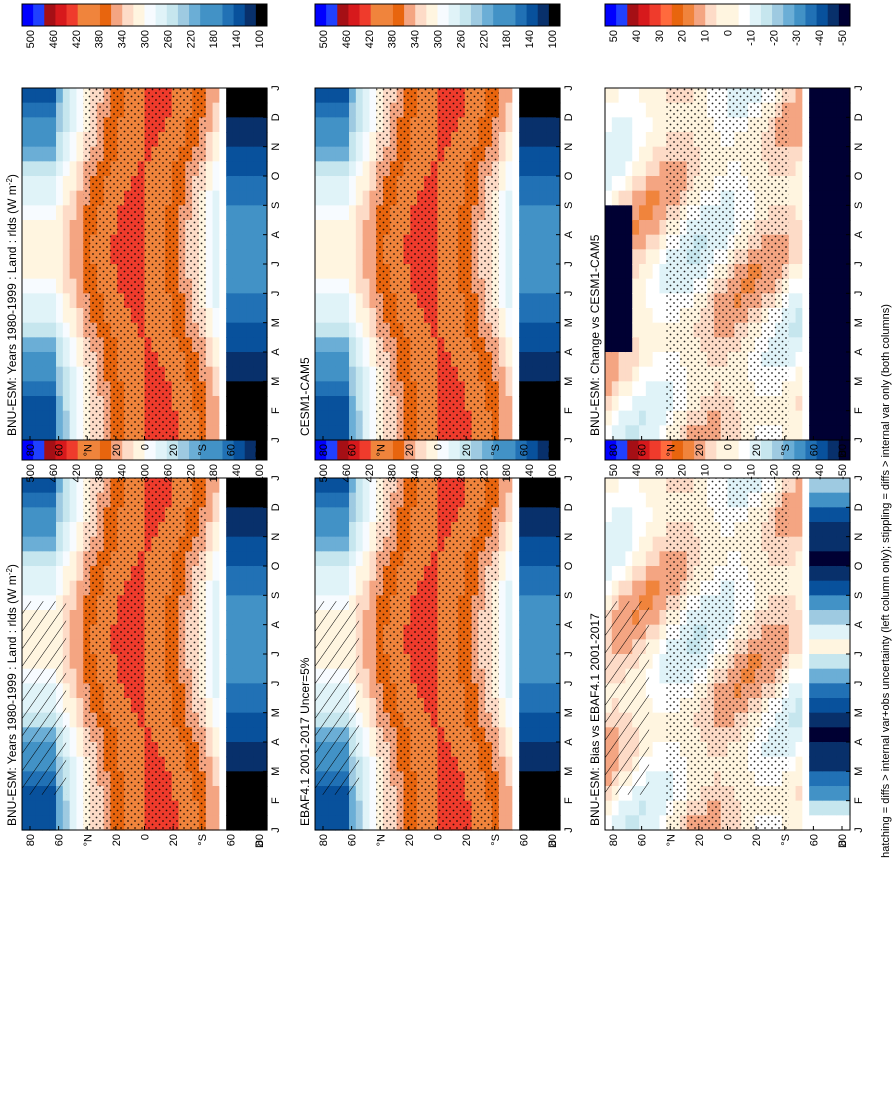 The width and height of the screenshot is (895, 1102). I want to click on latitude-tick-label: 20, so click(467, 450).